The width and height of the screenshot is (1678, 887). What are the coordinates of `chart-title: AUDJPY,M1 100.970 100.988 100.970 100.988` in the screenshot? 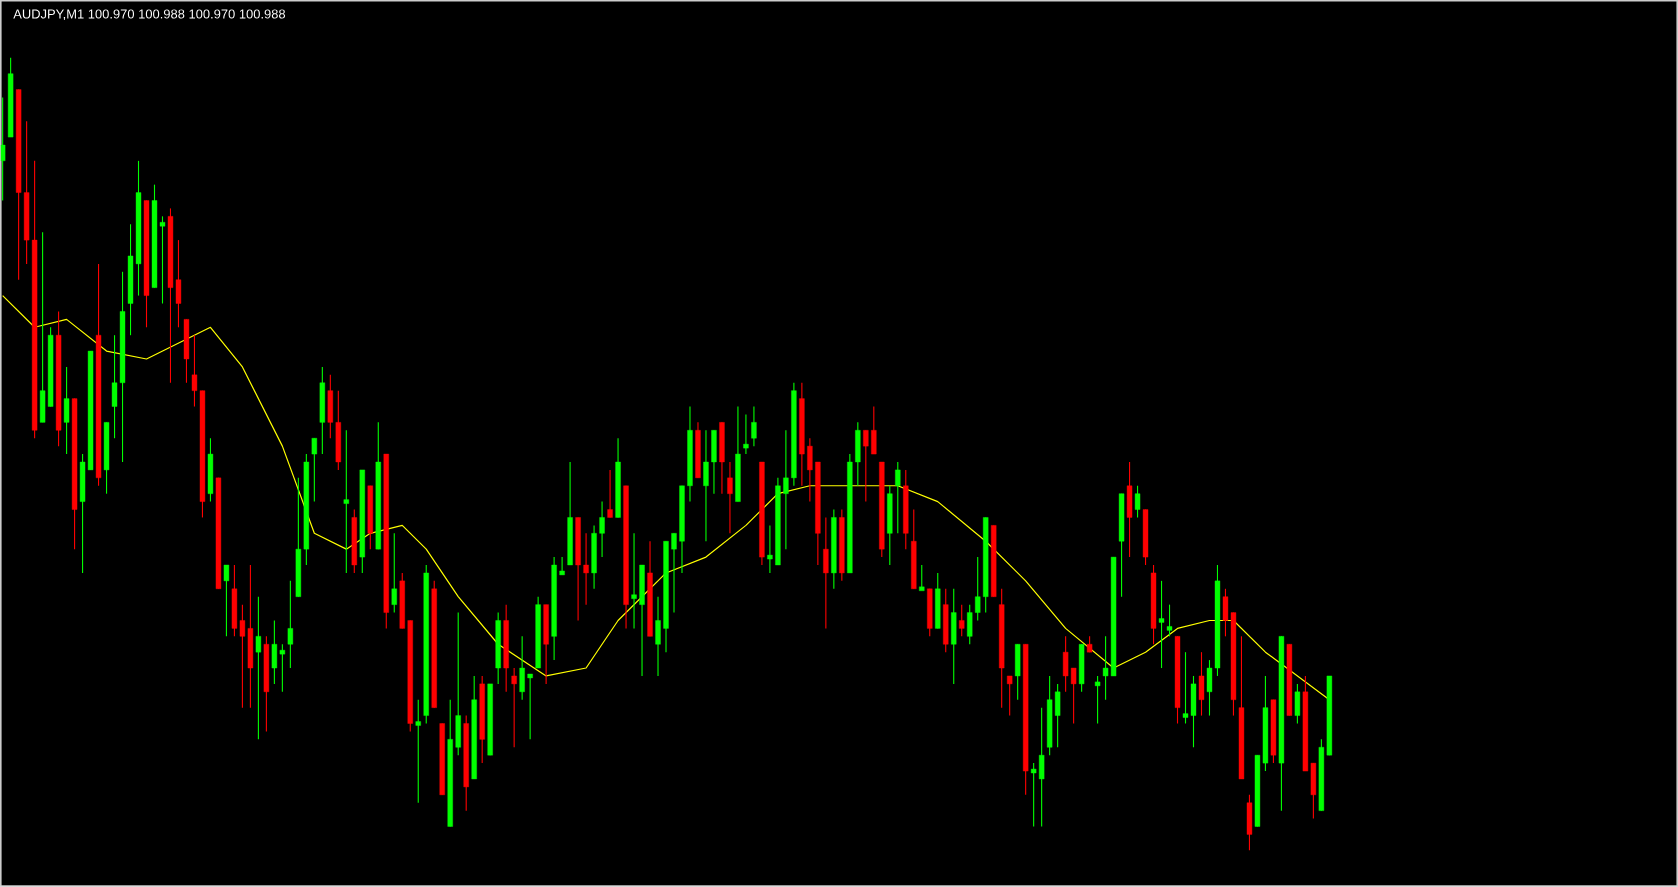 It's located at (149, 15).